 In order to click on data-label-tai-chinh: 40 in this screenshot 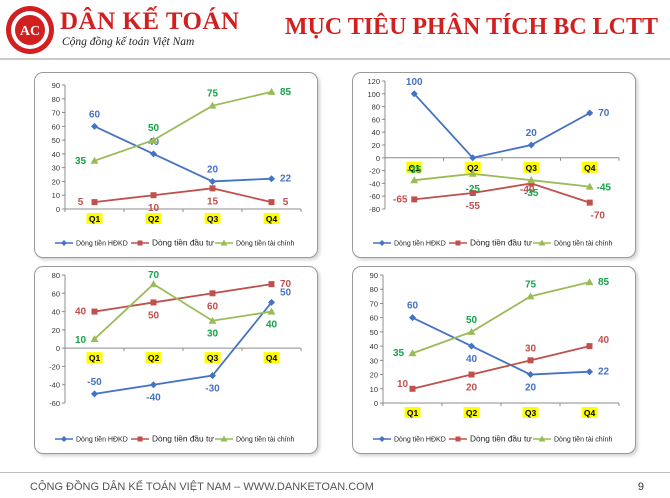, I will do `click(272, 325)`.